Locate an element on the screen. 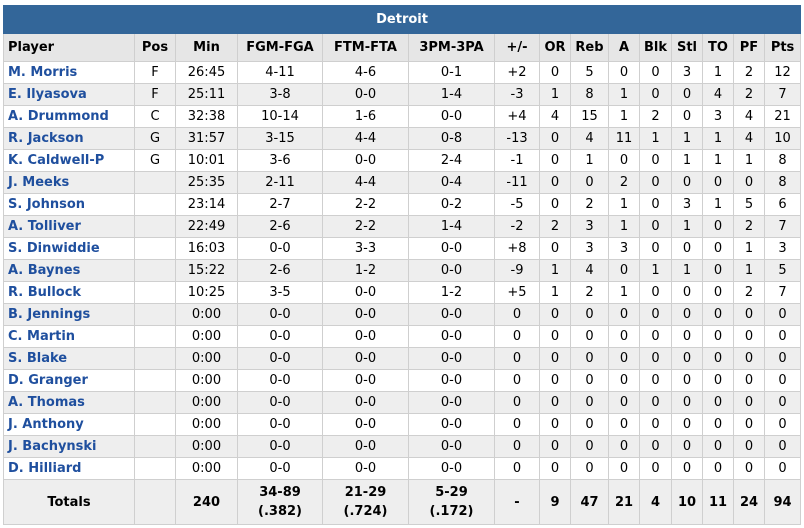 The image size is (804, 528). player-name: S. Blake is located at coordinates (69, 358).